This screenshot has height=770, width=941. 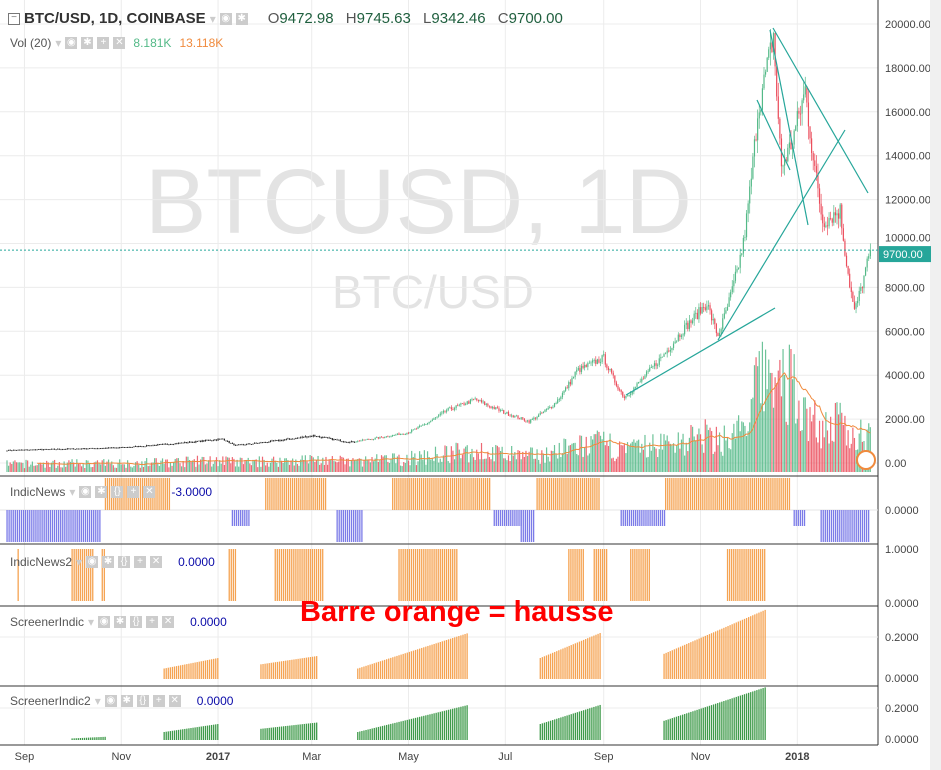 I want to click on pane-title: IndicNews2, so click(x=41, y=562).